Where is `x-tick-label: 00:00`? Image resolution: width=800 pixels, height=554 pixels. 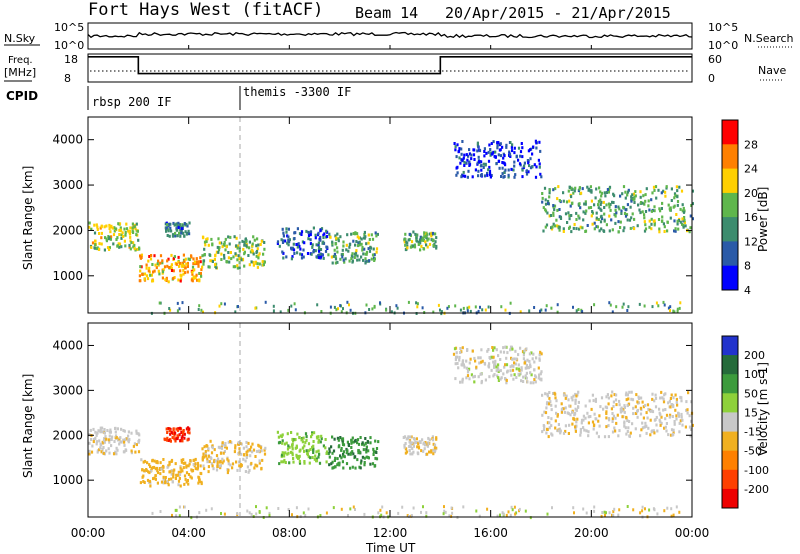 x-tick-label: 00:00 is located at coordinates (692, 533).